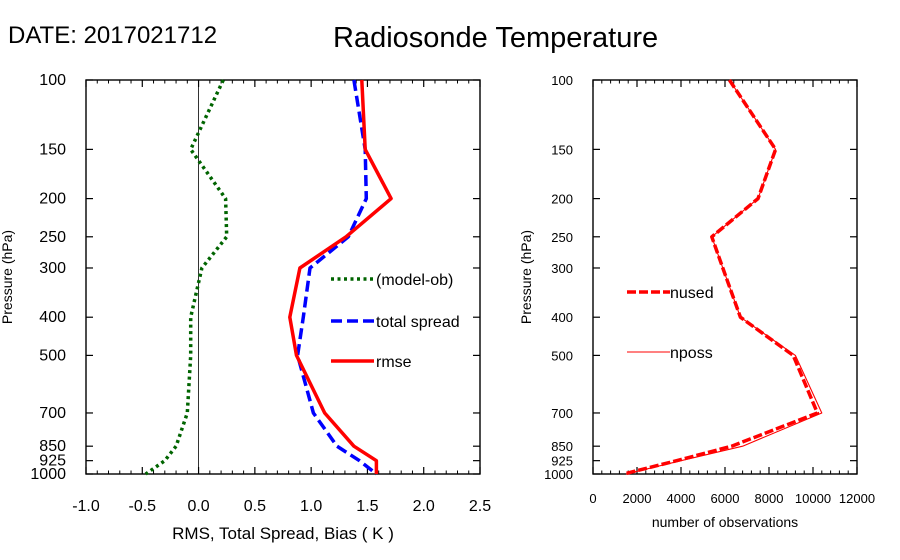 Image resolution: width=900 pixels, height=560 pixels. I want to click on x-tick-label: 12000, so click(857, 498).